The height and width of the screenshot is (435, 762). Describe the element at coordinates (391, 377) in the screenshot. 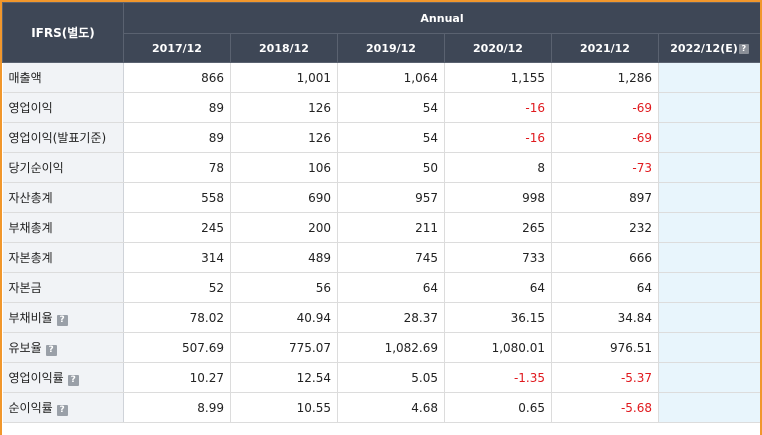

I see `value-cell: 5.05` at that location.